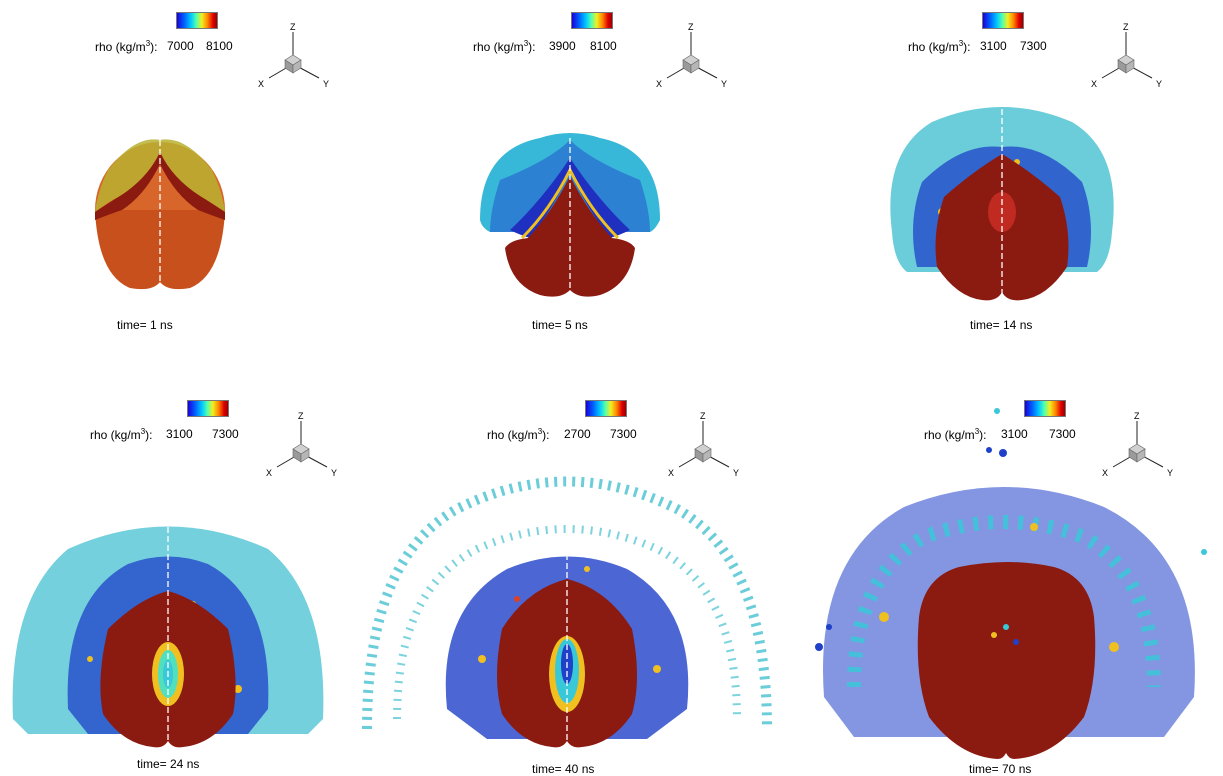  What do you see at coordinates (145, 325) in the screenshot?
I see `time-label: time= 1 ns` at bounding box center [145, 325].